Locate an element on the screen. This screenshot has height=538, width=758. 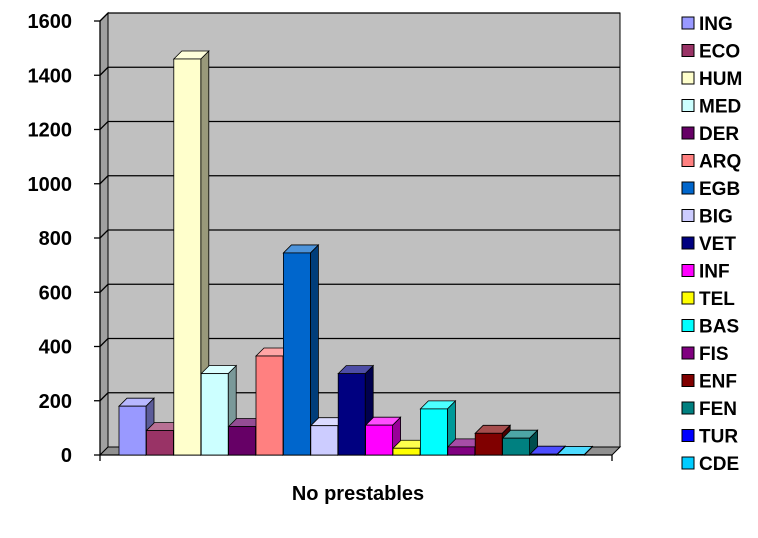
y-tick-label: 600 is located at coordinates (55, 293).